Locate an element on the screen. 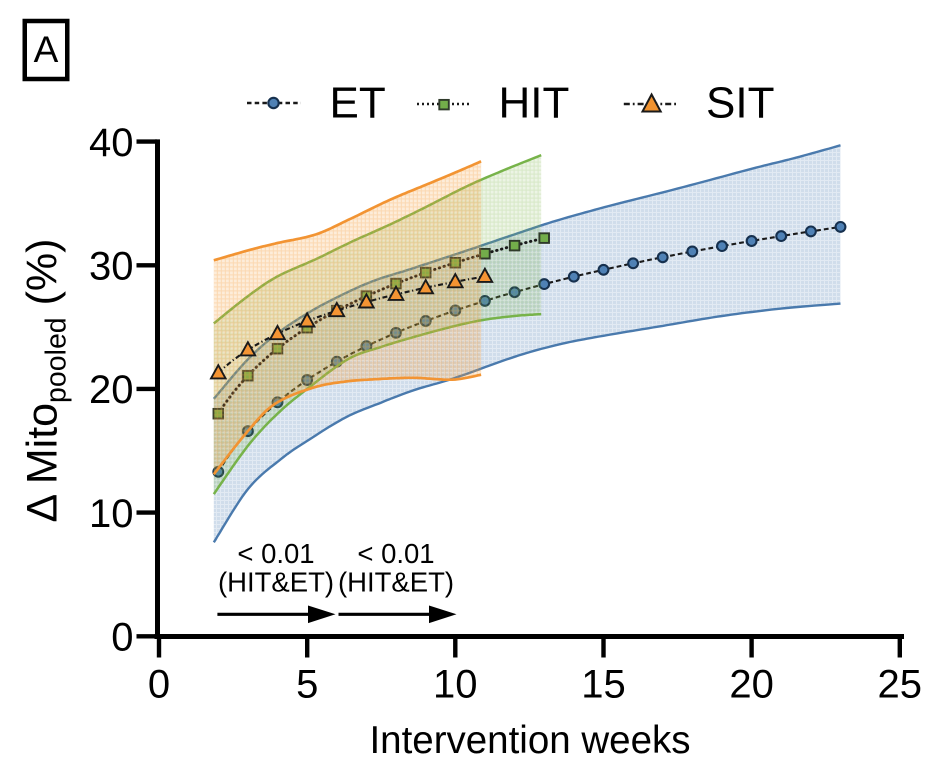 The image size is (940, 781). svg-text: 25 is located at coordinates (900, 685).